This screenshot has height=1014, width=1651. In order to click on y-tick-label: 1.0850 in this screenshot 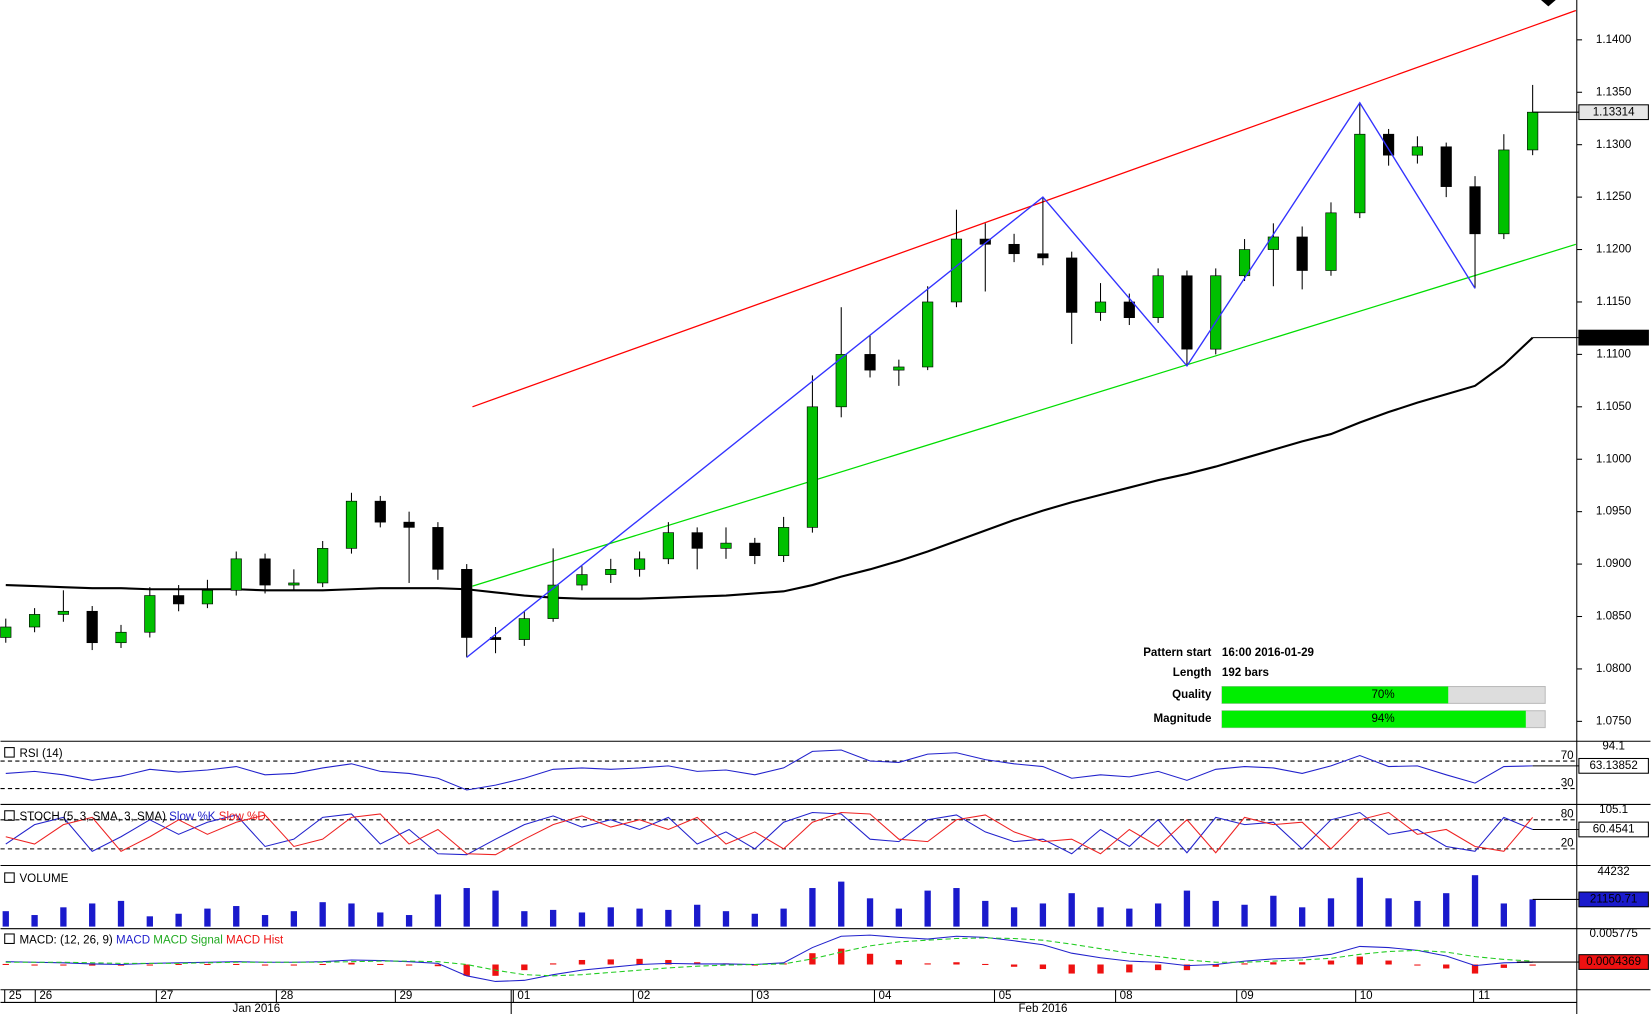, I will do `click(1613, 617)`.